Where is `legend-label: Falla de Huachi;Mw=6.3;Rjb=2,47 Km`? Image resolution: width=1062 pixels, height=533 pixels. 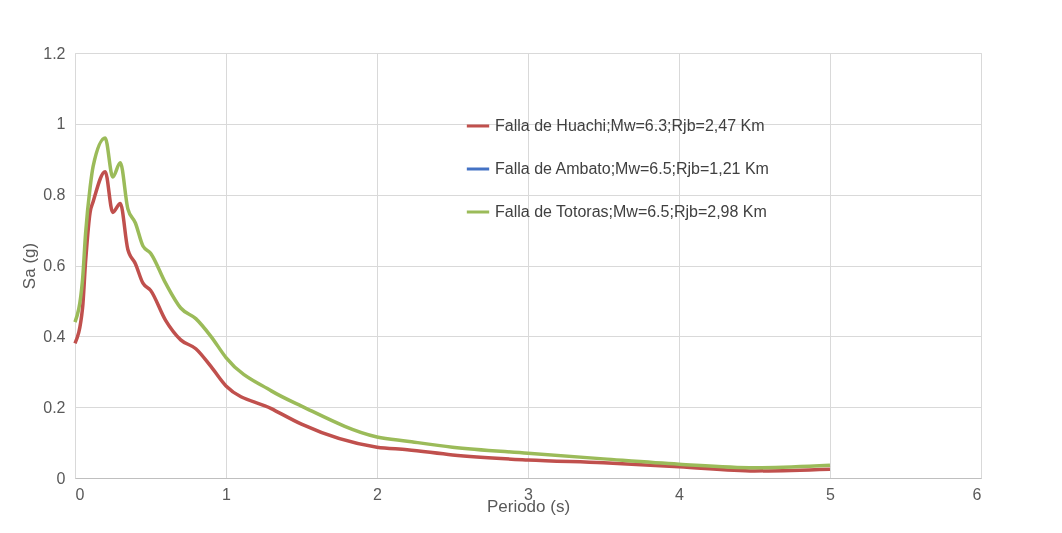
legend-label: Falla de Huachi;Mw=6.3;Rjb=2,47 Km is located at coordinates (630, 125).